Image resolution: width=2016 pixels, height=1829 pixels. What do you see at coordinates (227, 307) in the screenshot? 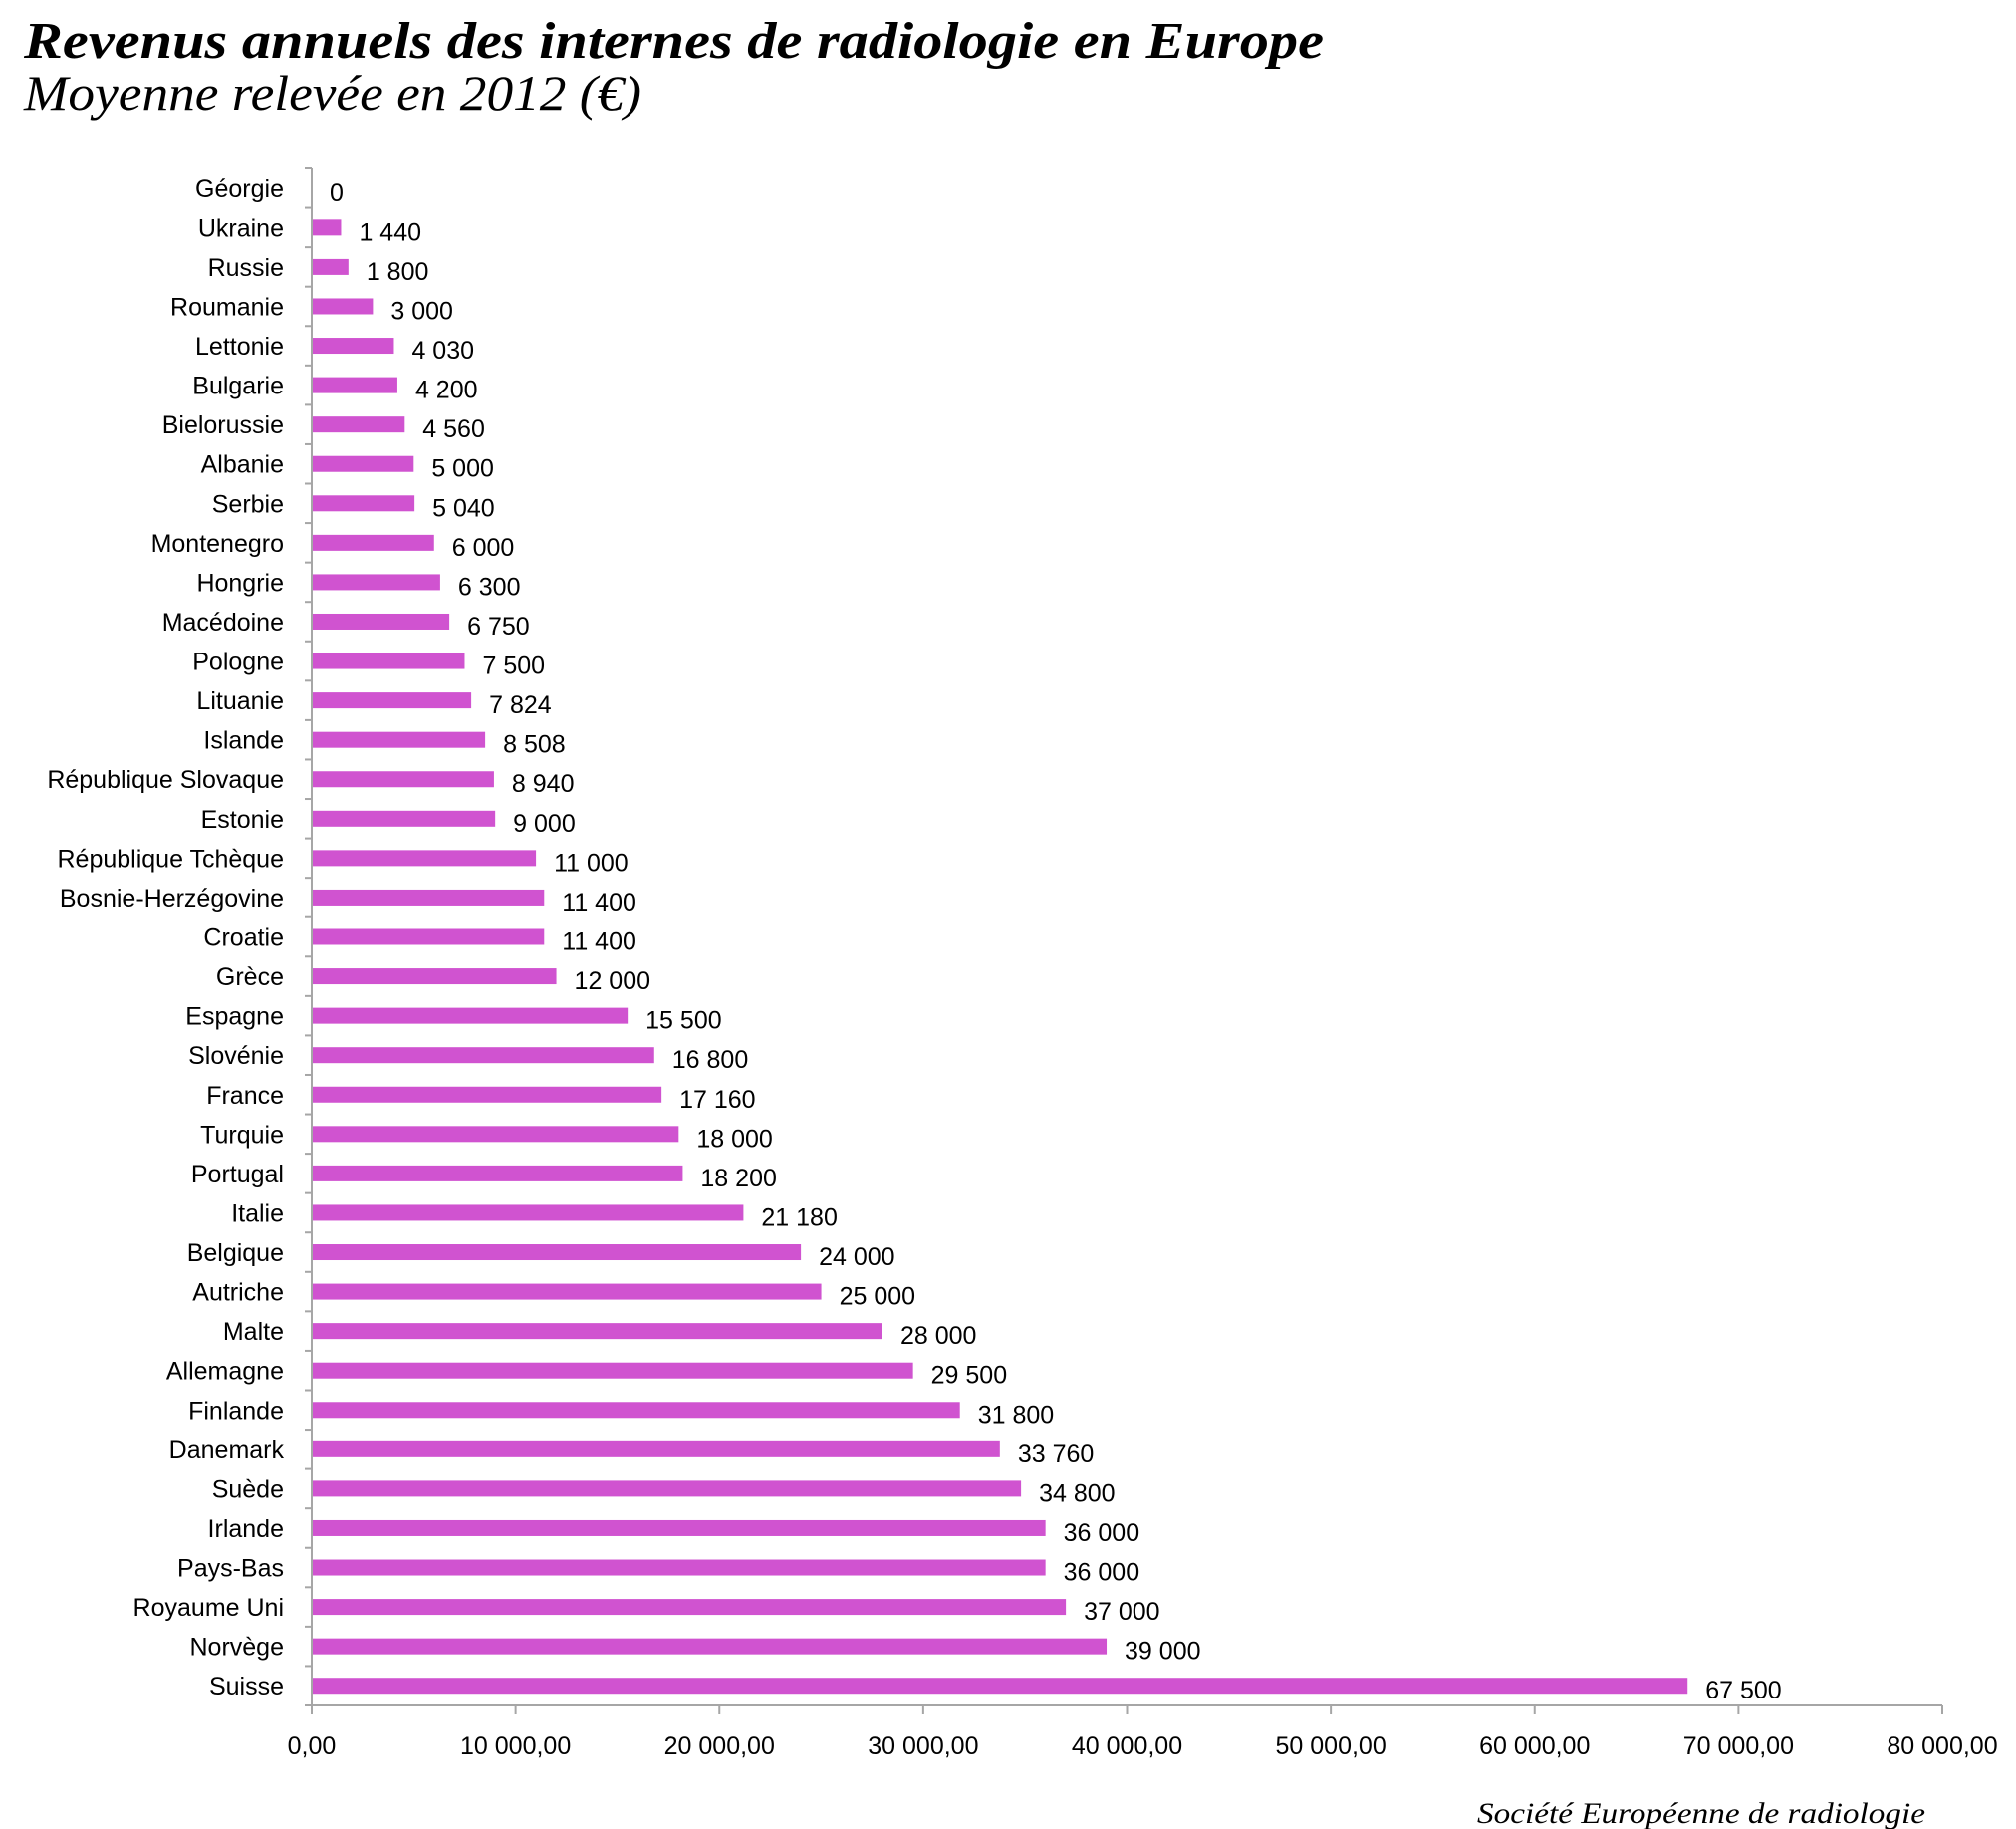
I see `category-label: Roumanie` at bounding box center [227, 307].